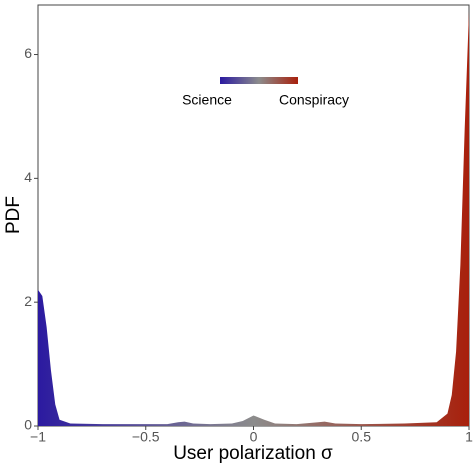  What do you see at coordinates (207, 100) in the screenshot?
I see `legend-low: Science` at bounding box center [207, 100].